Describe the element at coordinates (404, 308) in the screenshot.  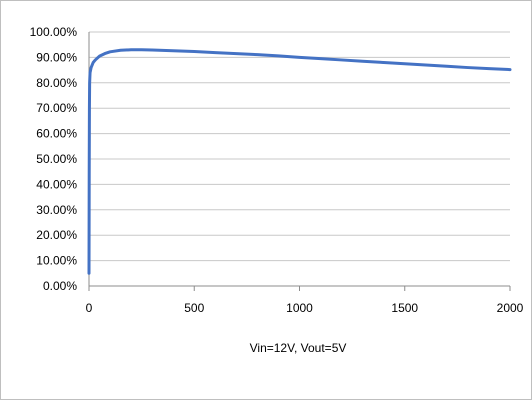
I see `x-tick-label: 1500` at that location.